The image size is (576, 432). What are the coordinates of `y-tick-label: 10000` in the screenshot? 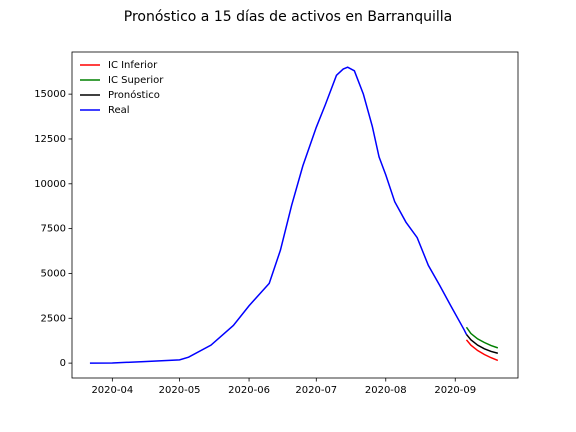 It's located at (50, 184).